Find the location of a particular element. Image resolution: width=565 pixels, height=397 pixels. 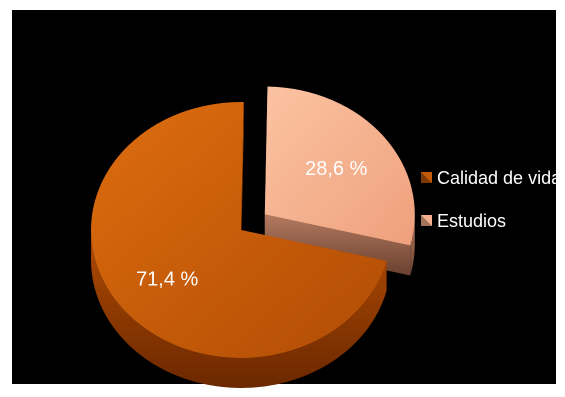

legend-label: Calidad de vida is located at coordinates (499, 178).